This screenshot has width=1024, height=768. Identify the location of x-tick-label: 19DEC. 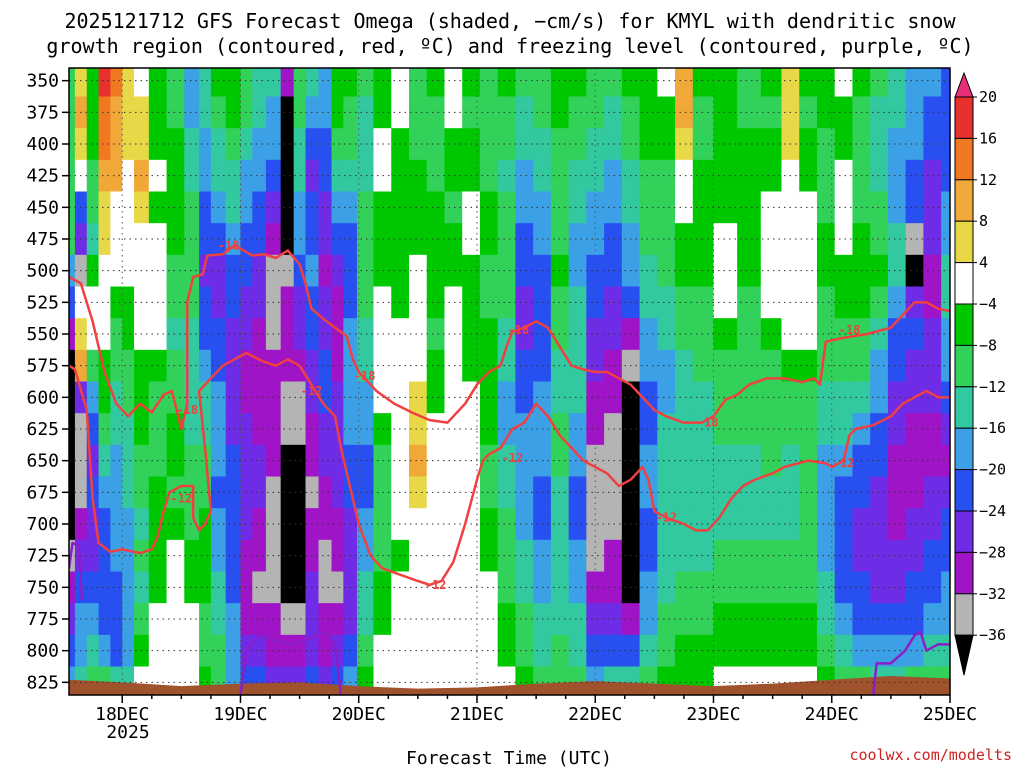
(240, 714).